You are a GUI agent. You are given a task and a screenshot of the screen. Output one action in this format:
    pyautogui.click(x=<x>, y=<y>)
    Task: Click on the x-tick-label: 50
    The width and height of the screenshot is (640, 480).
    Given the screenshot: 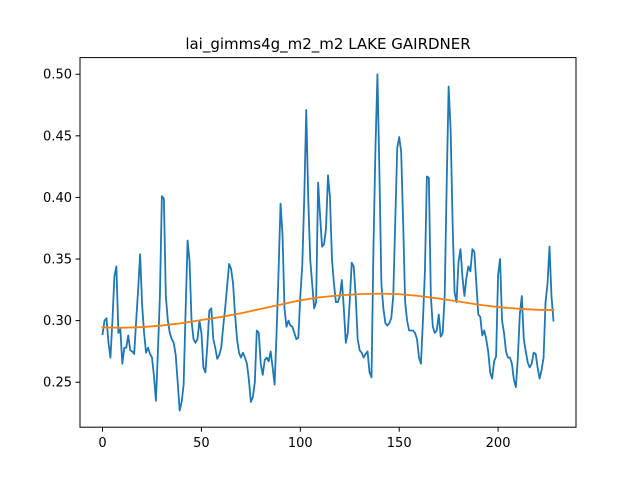 What is the action you would take?
    pyautogui.click(x=201, y=443)
    